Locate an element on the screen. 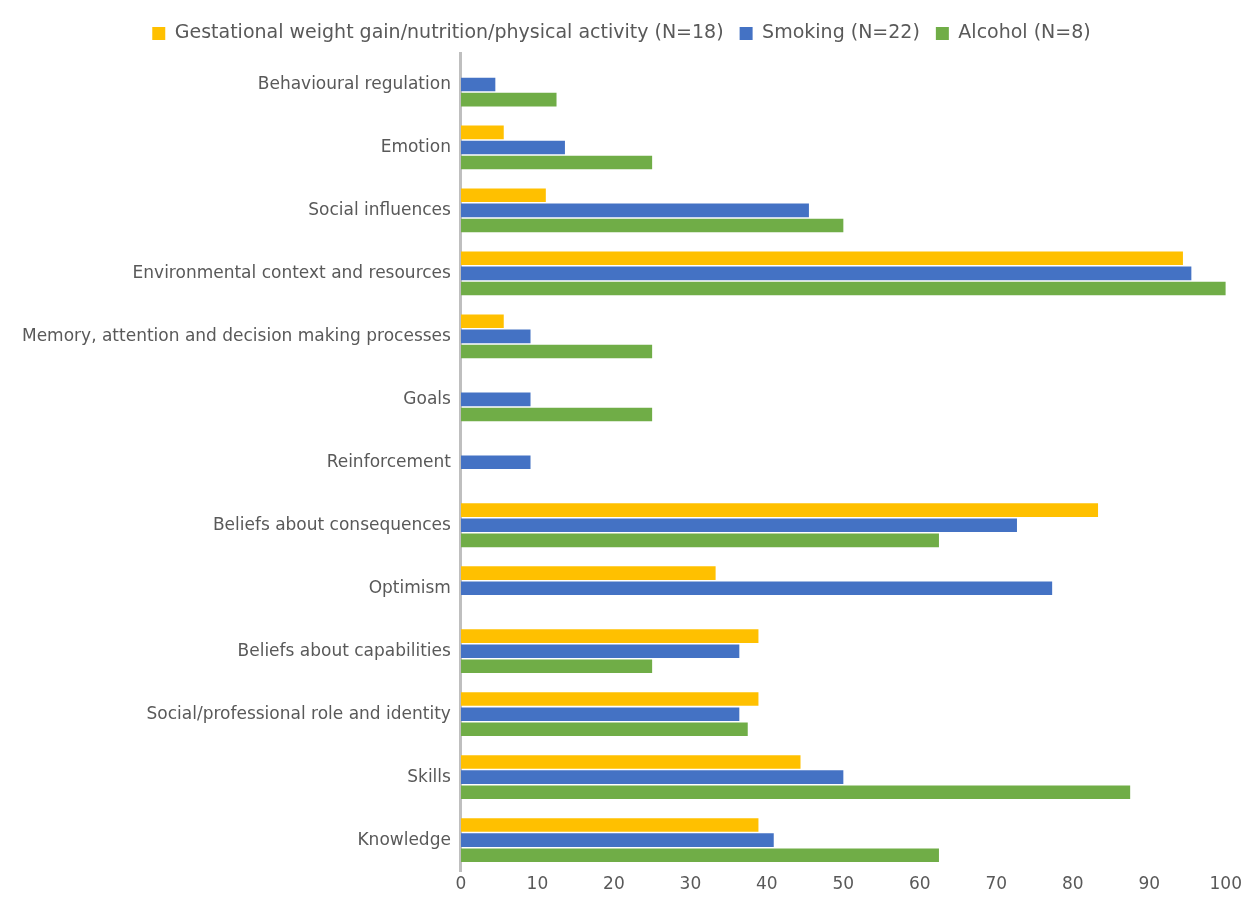  y-tick-label: Memory, attention and decision making processes is located at coordinates (237, 334).